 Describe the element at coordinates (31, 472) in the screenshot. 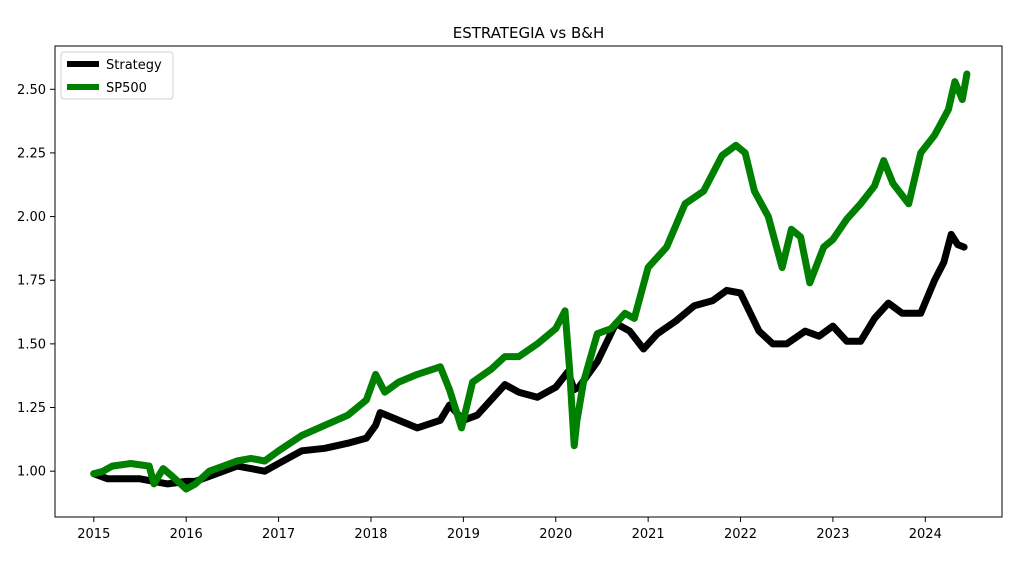

I see `y-tick-label: 1.00` at that location.